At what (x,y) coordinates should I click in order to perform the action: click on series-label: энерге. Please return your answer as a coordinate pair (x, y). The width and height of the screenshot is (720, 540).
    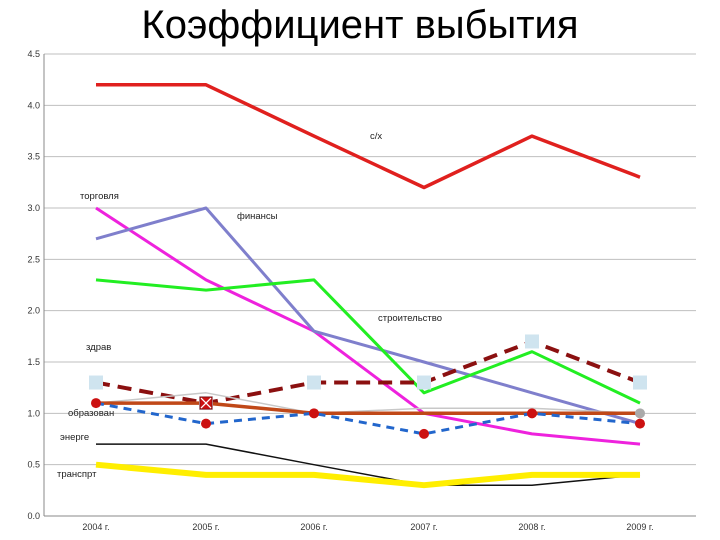
    Looking at the image, I should click on (74, 437).